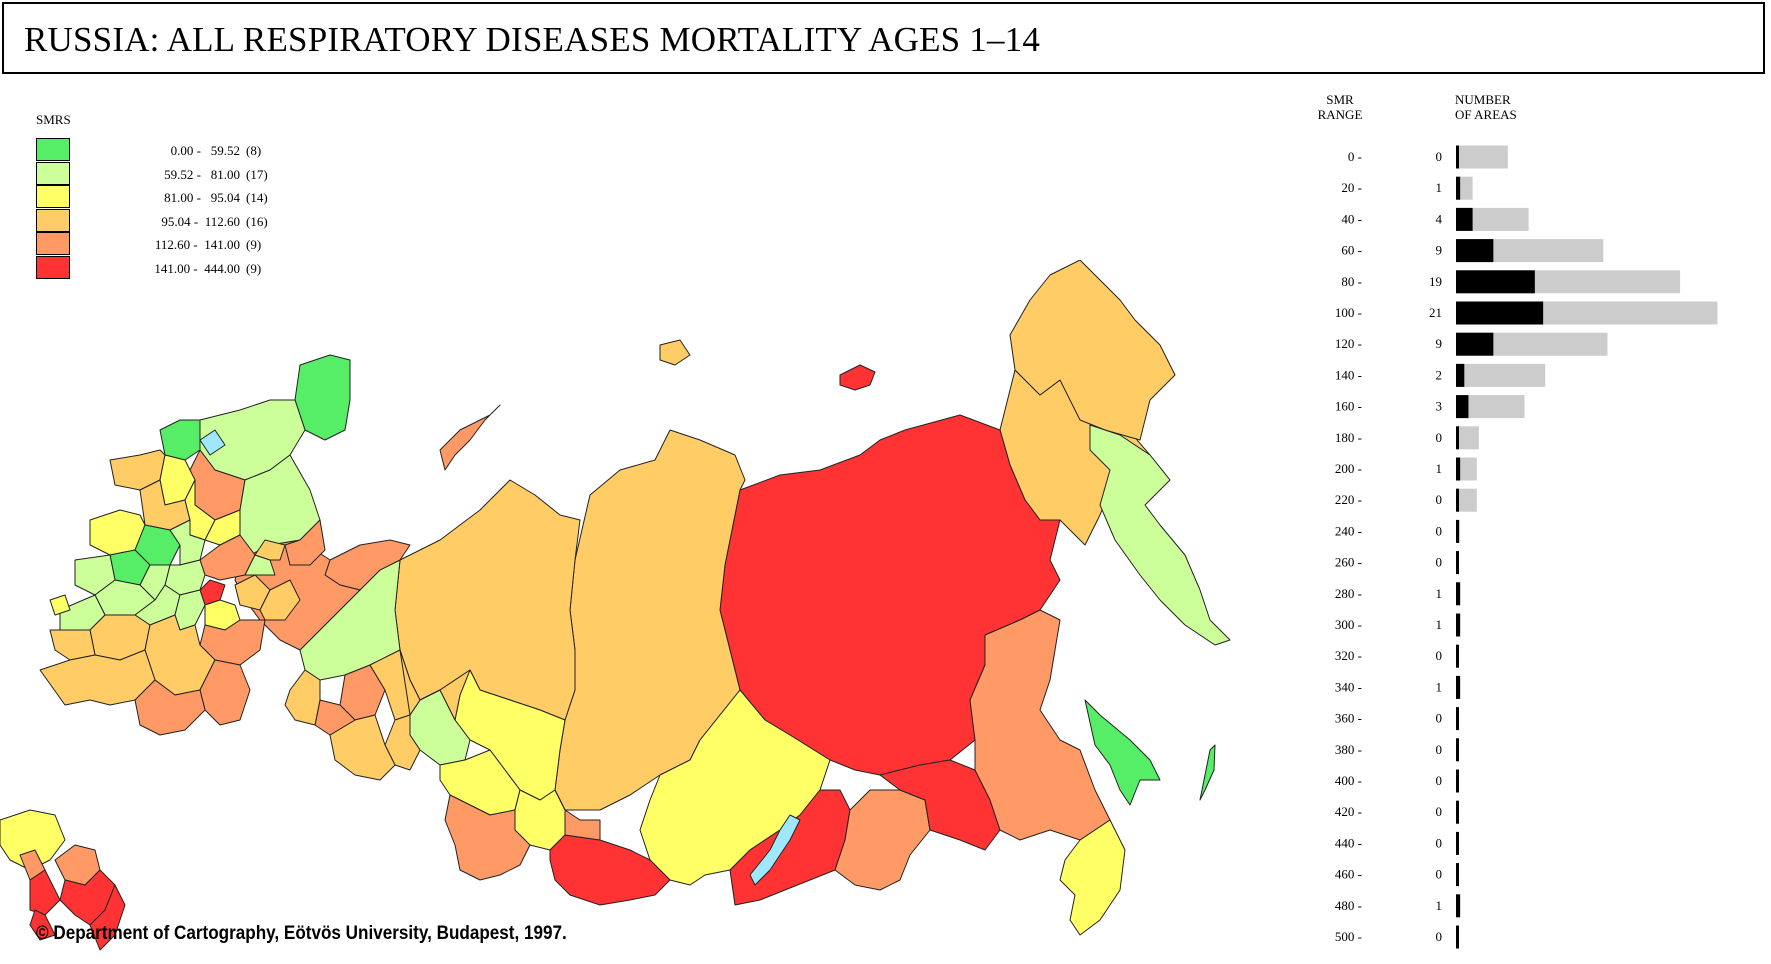 The height and width of the screenshot is (964, 1771). What do you see at coordinates (152, 220) in the screenshot?
I see `legend-item: 95.04 - 112.60 (16)` at bounding box center [152, 220].